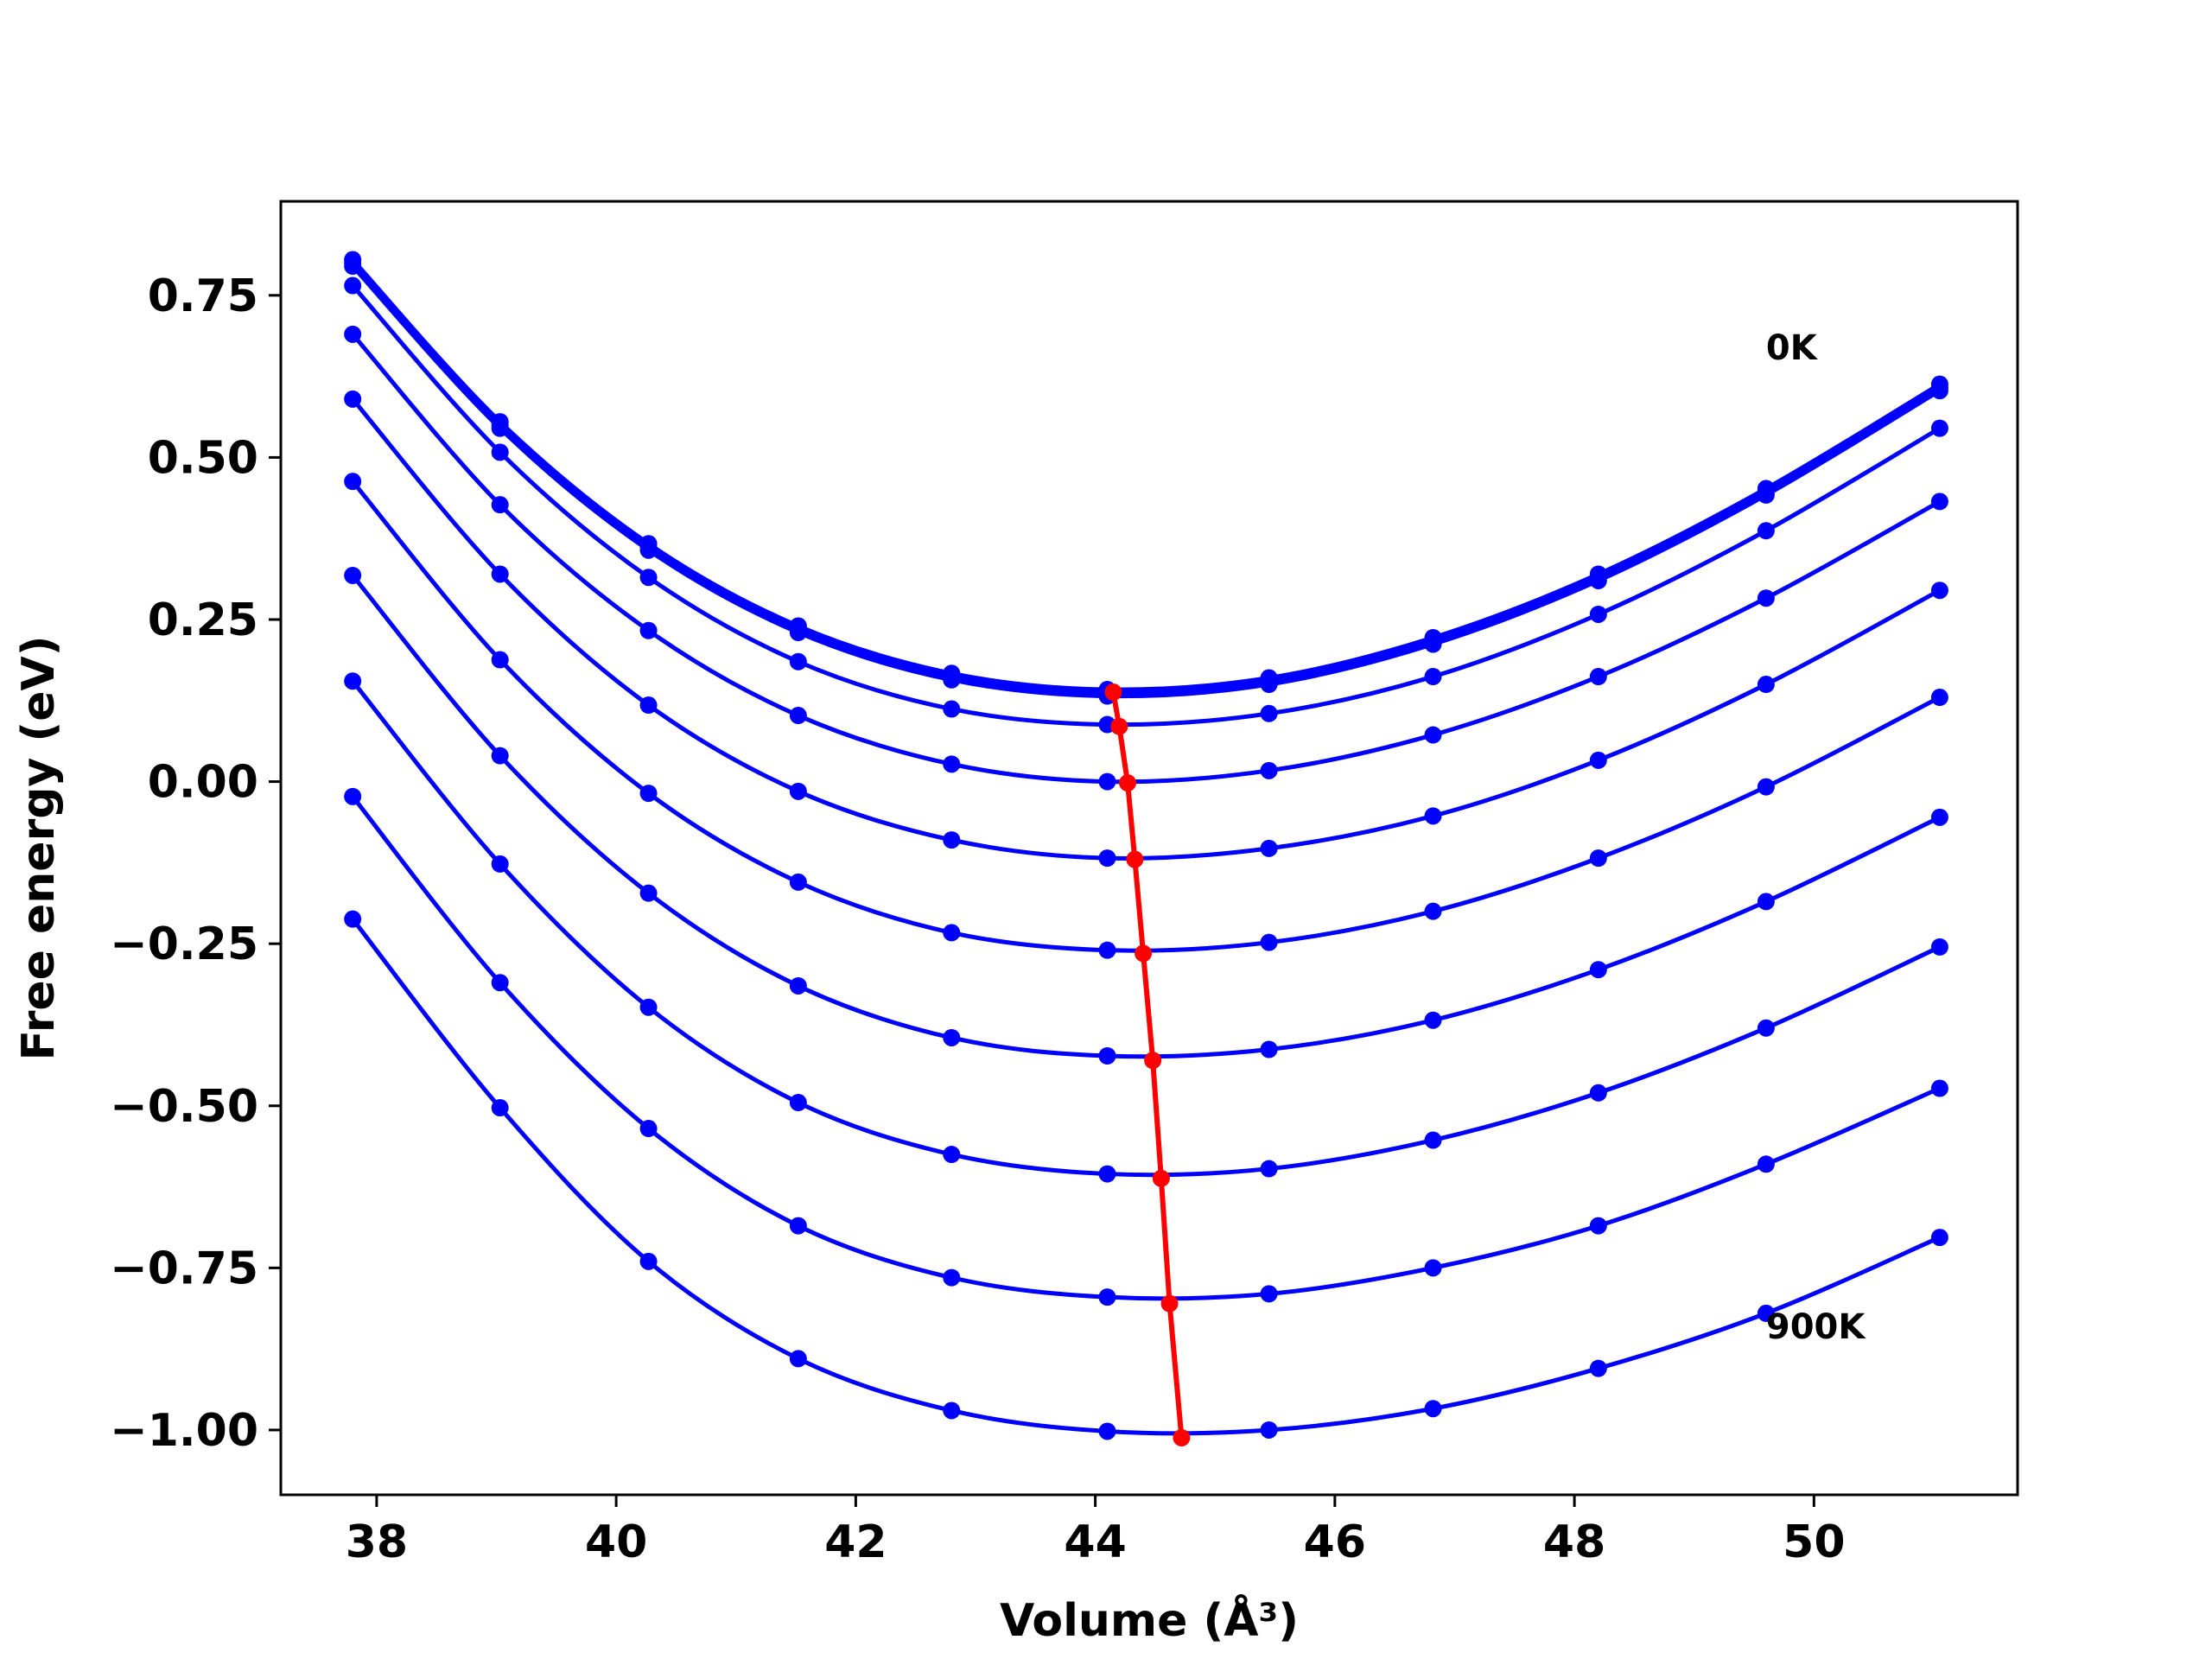 The width and height of the screenshot is (2212, 1659). I want to click on y-tick-label-7: −1.00, so click(184, 1431).